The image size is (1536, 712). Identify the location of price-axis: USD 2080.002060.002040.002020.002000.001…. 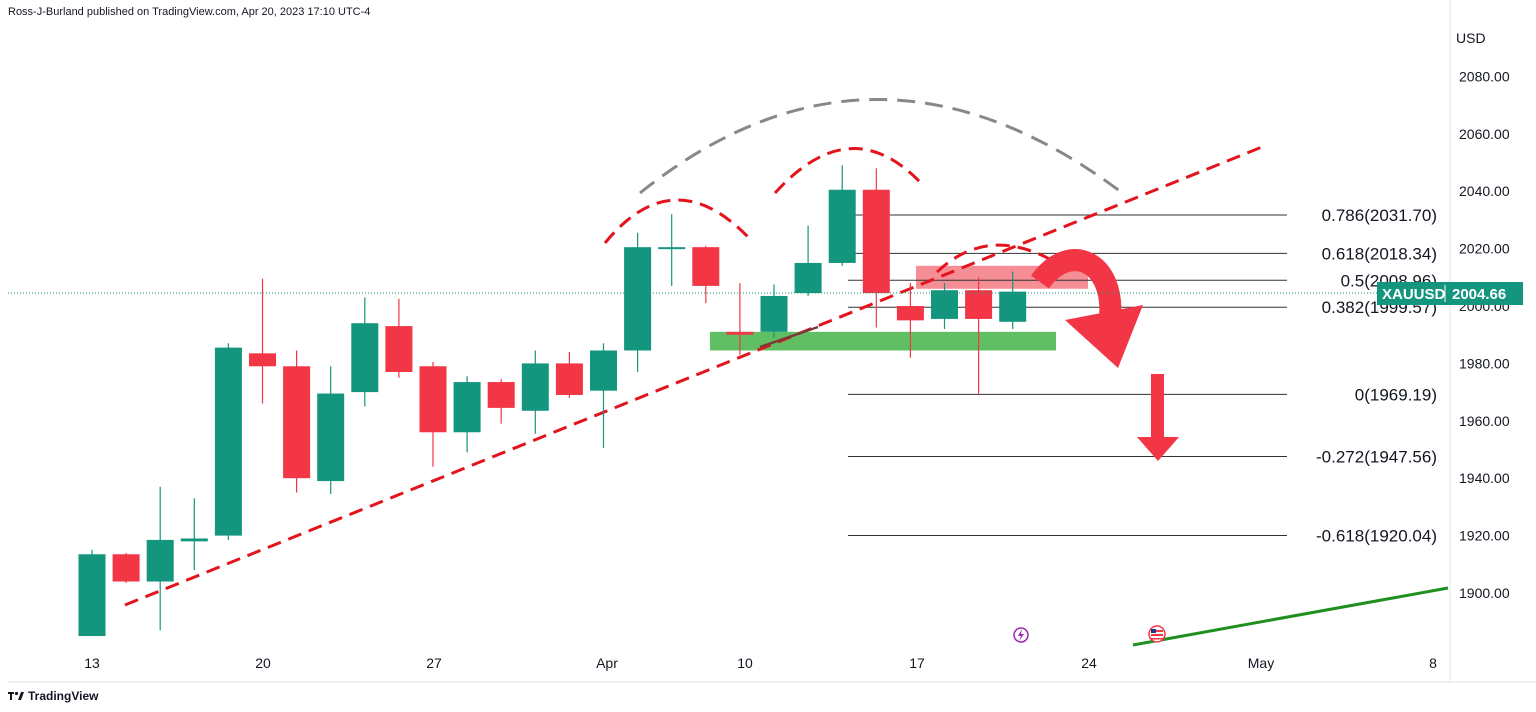
(1483, 315).